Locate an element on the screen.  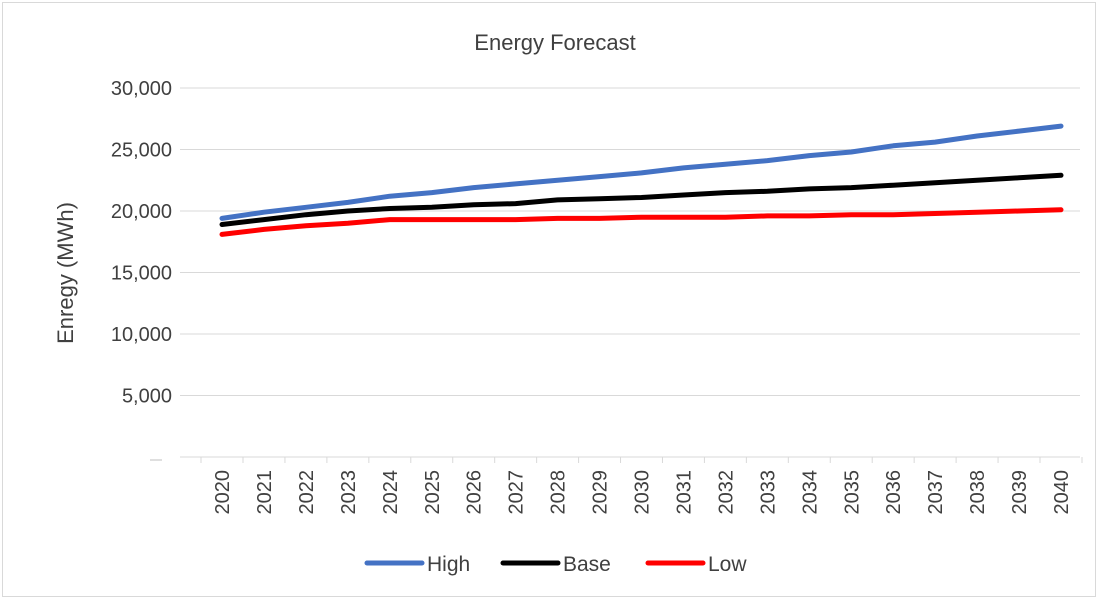
y-tick-label: 30,000 is located at coordinates (141, 89).